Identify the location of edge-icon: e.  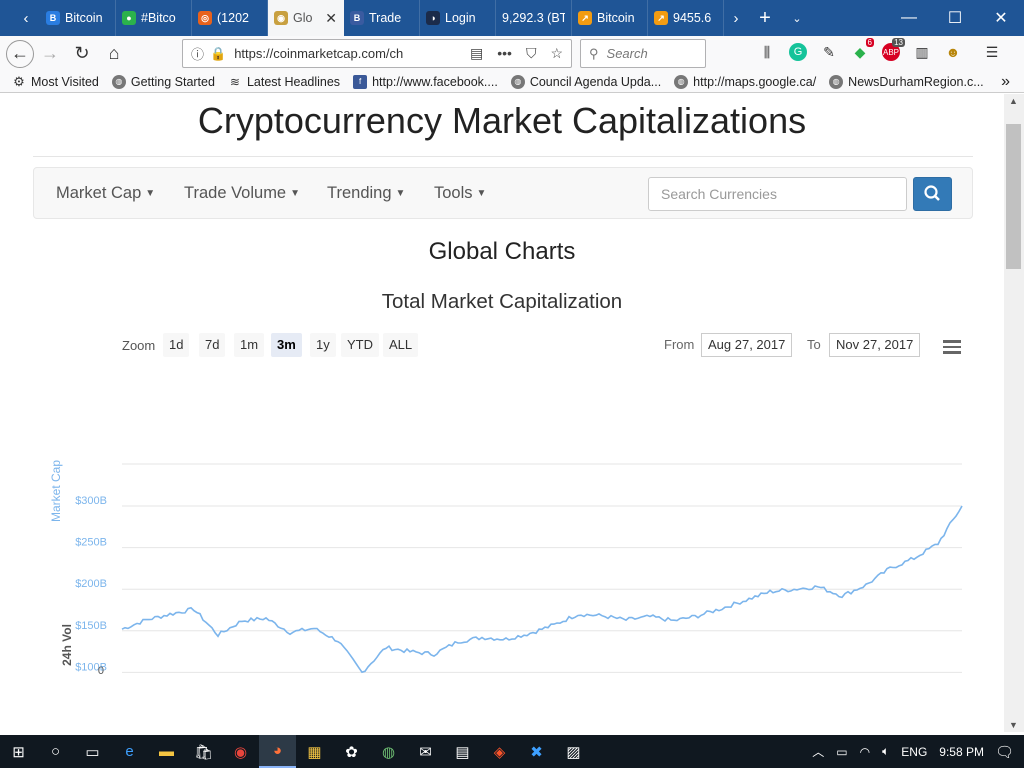
(129, 751).